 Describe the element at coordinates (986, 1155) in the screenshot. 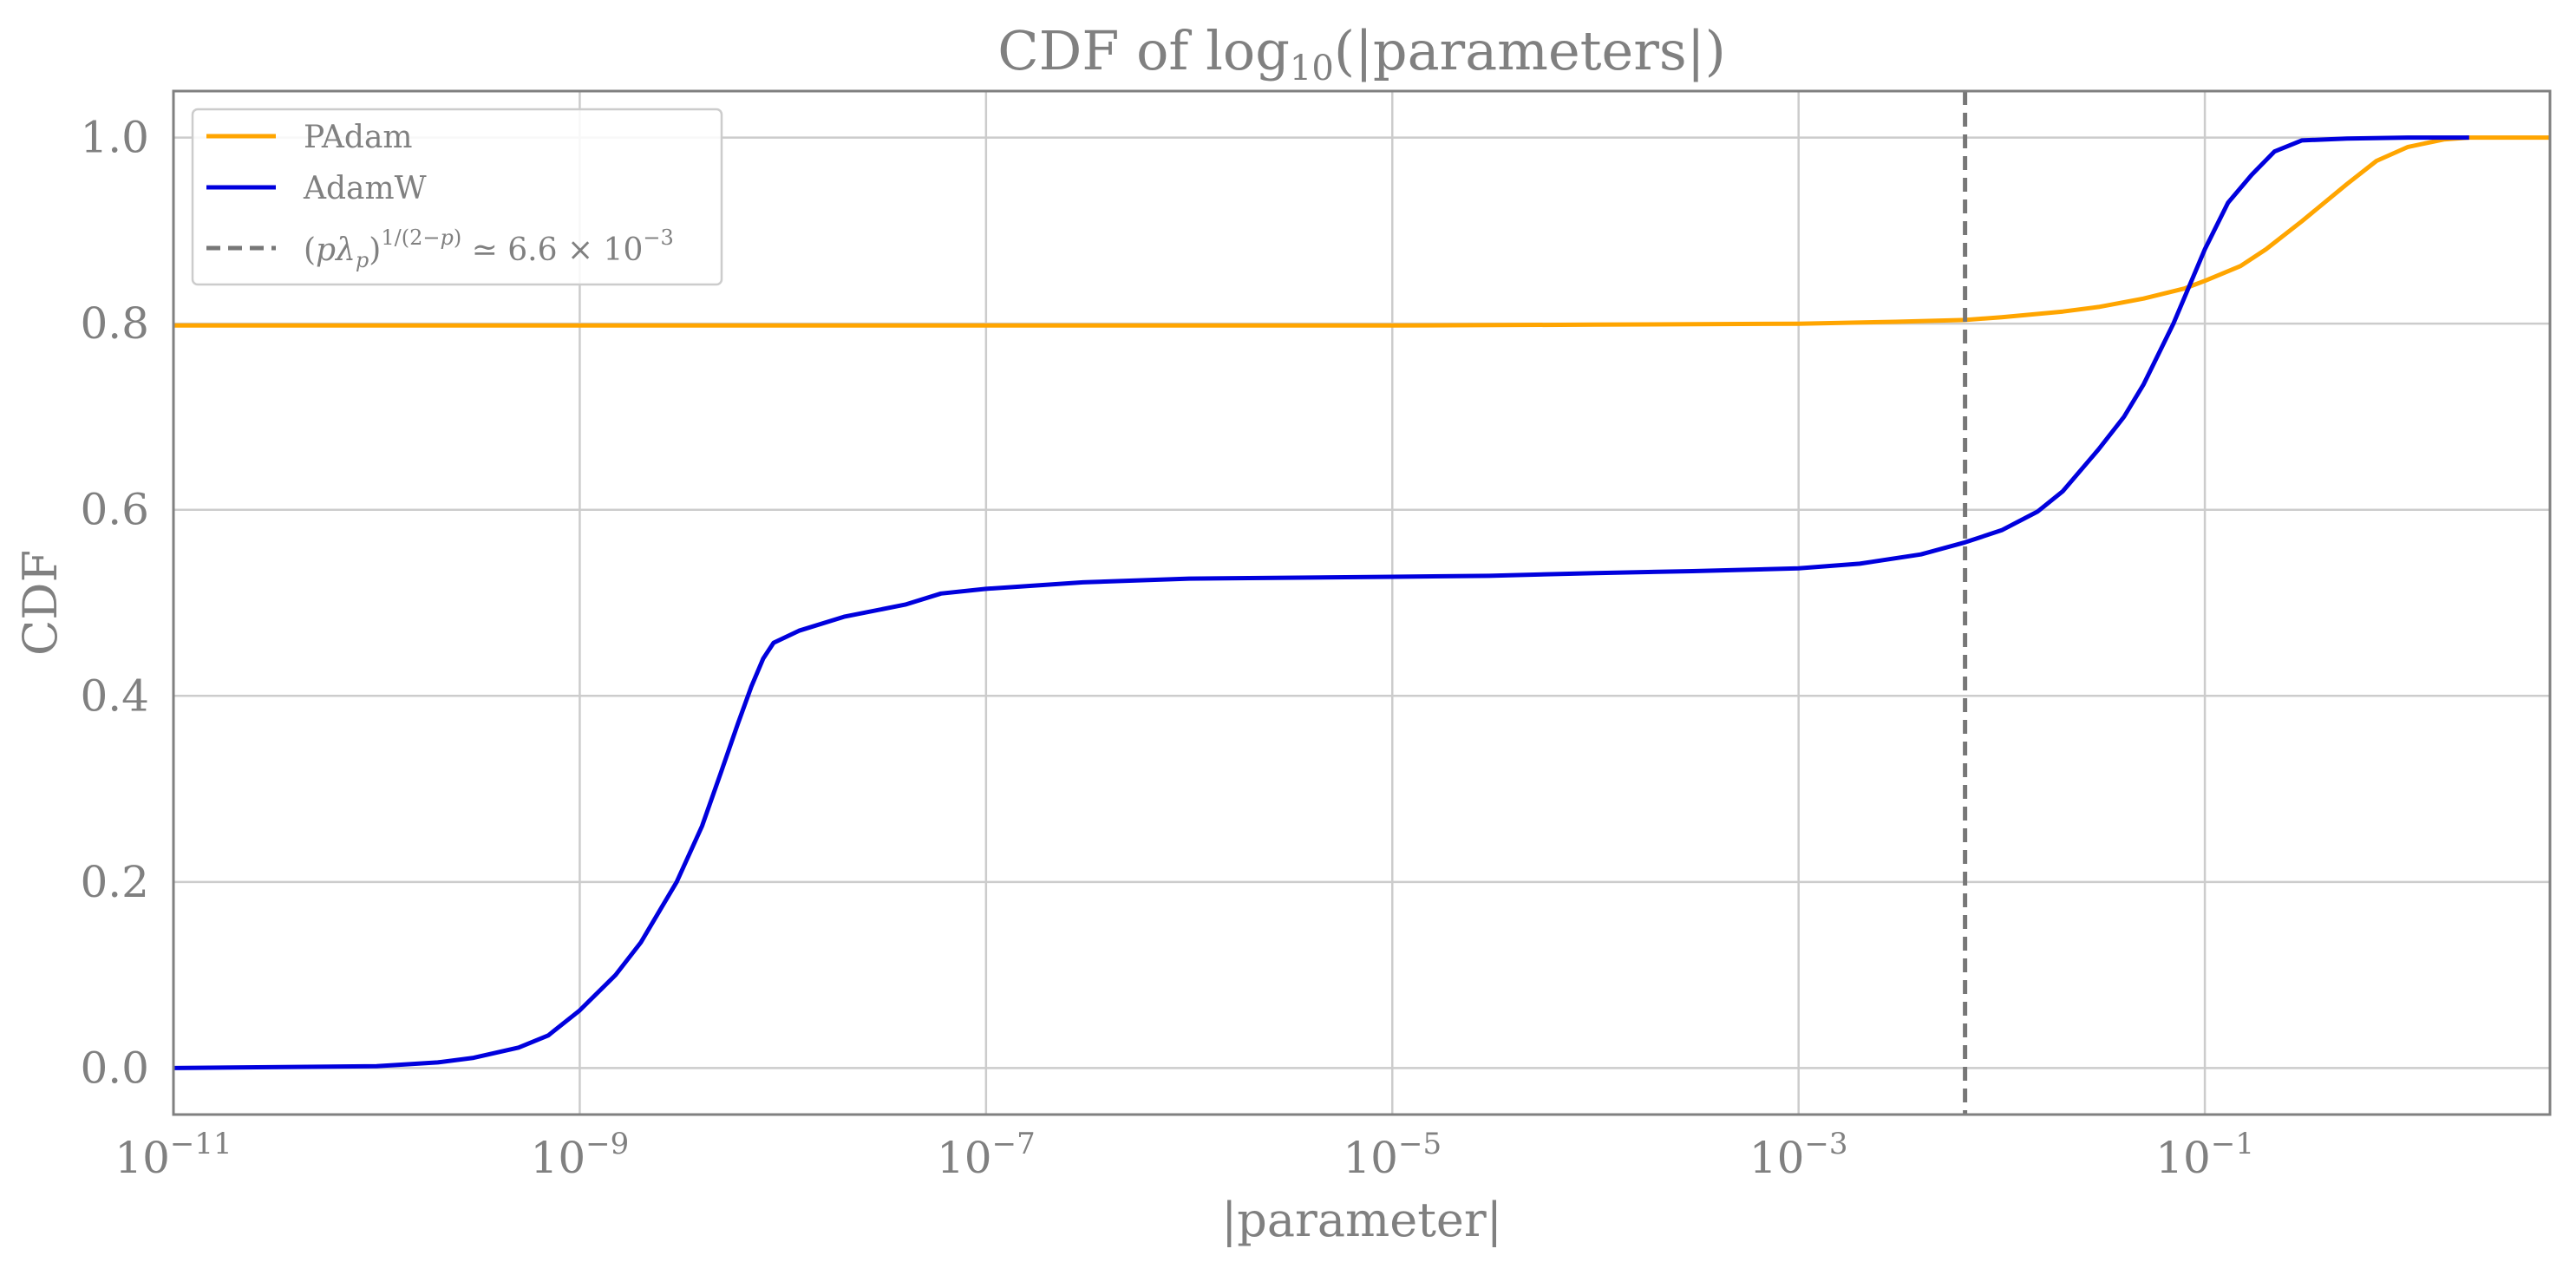

I see `x-tick-label-2: 10⁻⁷` at that location.